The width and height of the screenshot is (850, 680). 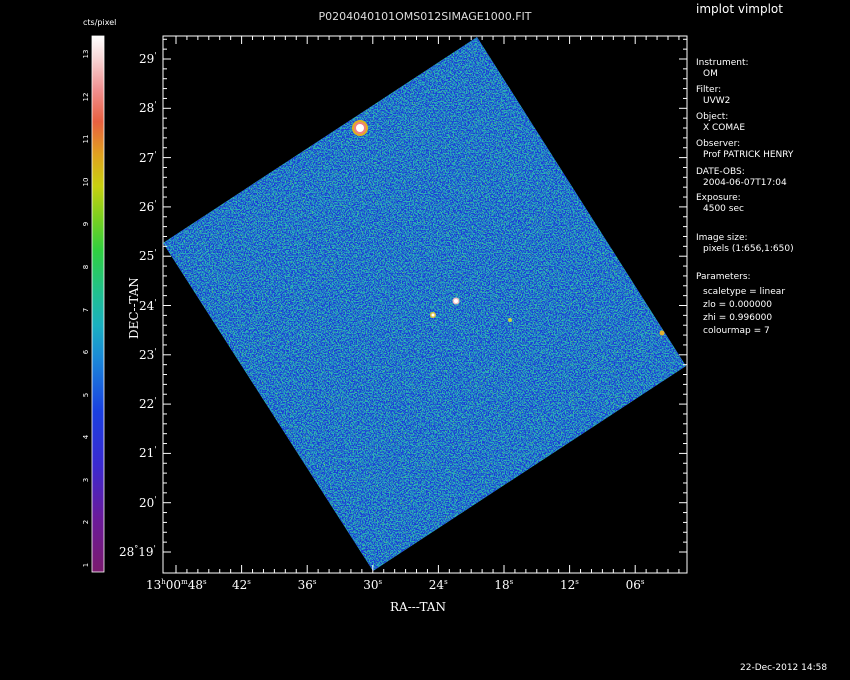 What do you see at coordinates (748, 249) in the screenshot?
I see `image-size-value: pixels (1:656,1:650)` at bounding box center [748, 249].